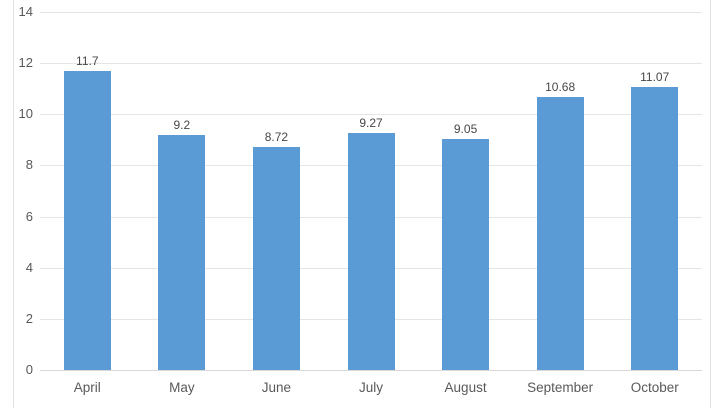 This screenshot has width=720, height=408. I want to click on x-tick-label-october: October, so click(654, 387).